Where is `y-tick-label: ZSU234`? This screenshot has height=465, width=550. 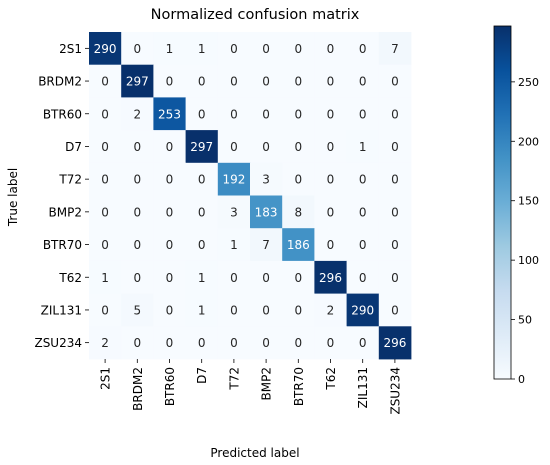
y-tick-label: ZSU234 is located at coordinates (58, 343).